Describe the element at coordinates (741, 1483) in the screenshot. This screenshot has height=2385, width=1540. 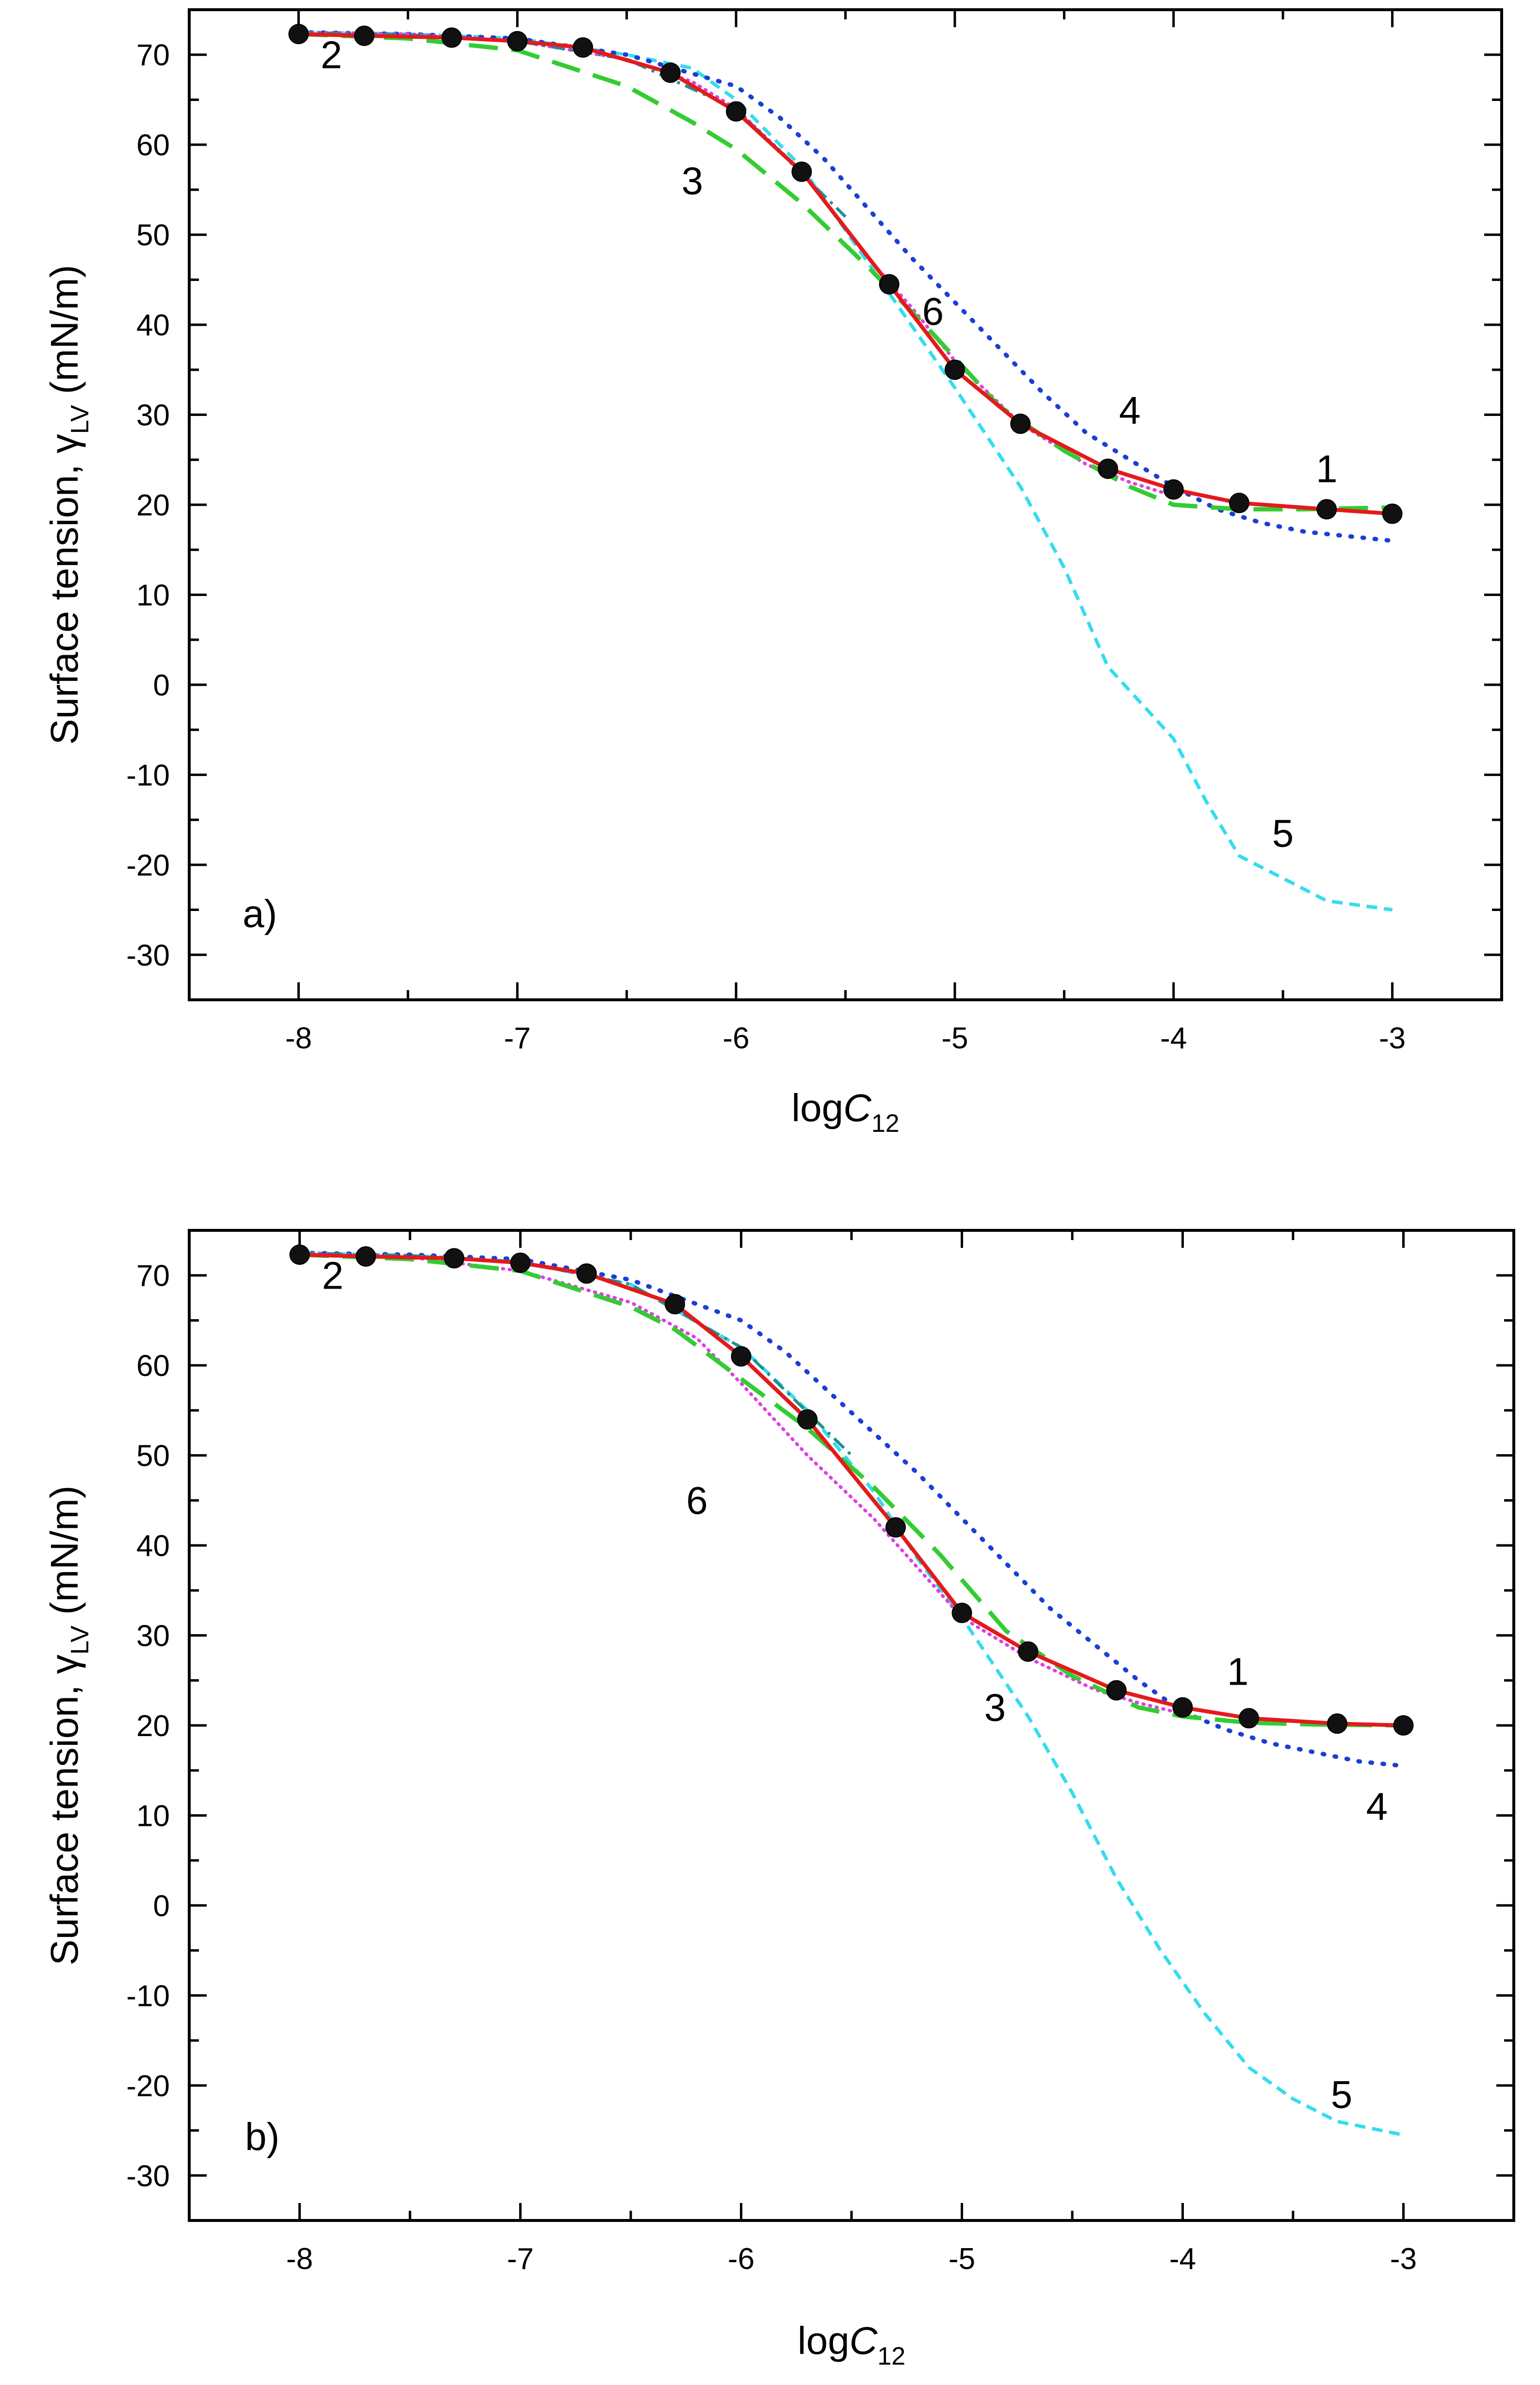
I see `series-6-line` at that location.